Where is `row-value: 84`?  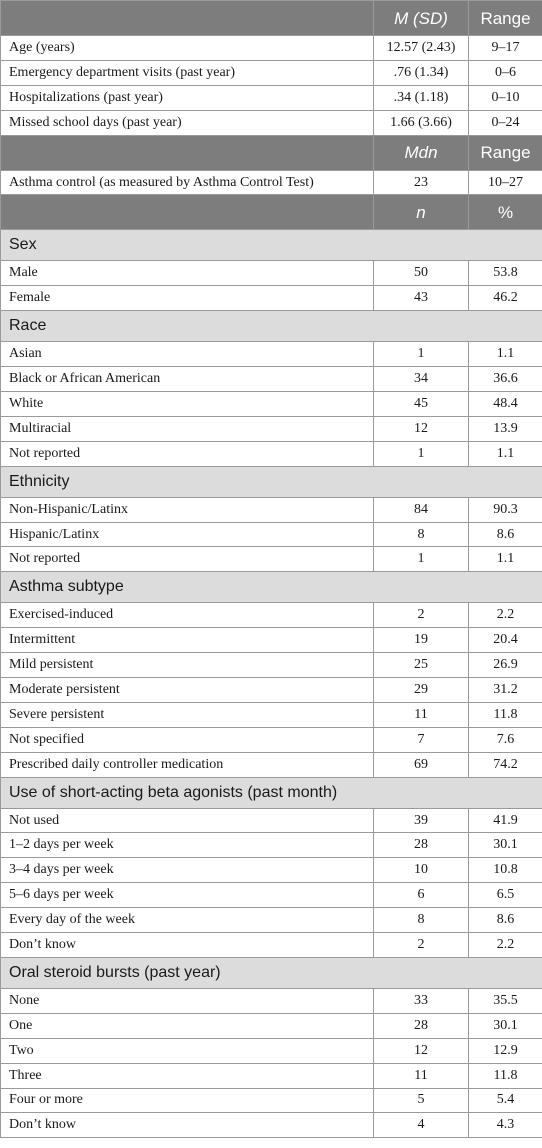 row-value: 84 is located at coordinates (421, 509).